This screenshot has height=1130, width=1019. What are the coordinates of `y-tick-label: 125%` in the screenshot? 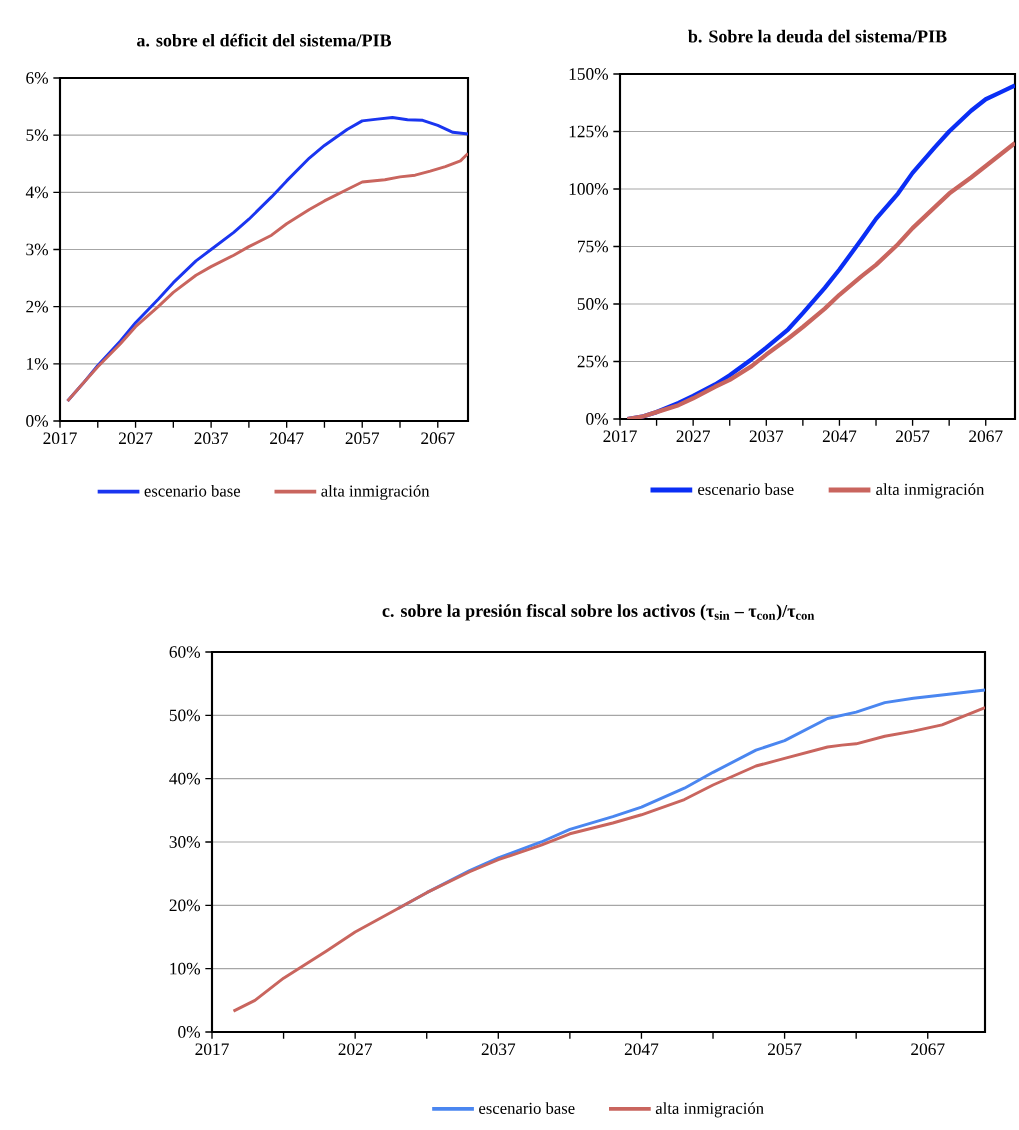 It's located at (589, 131).